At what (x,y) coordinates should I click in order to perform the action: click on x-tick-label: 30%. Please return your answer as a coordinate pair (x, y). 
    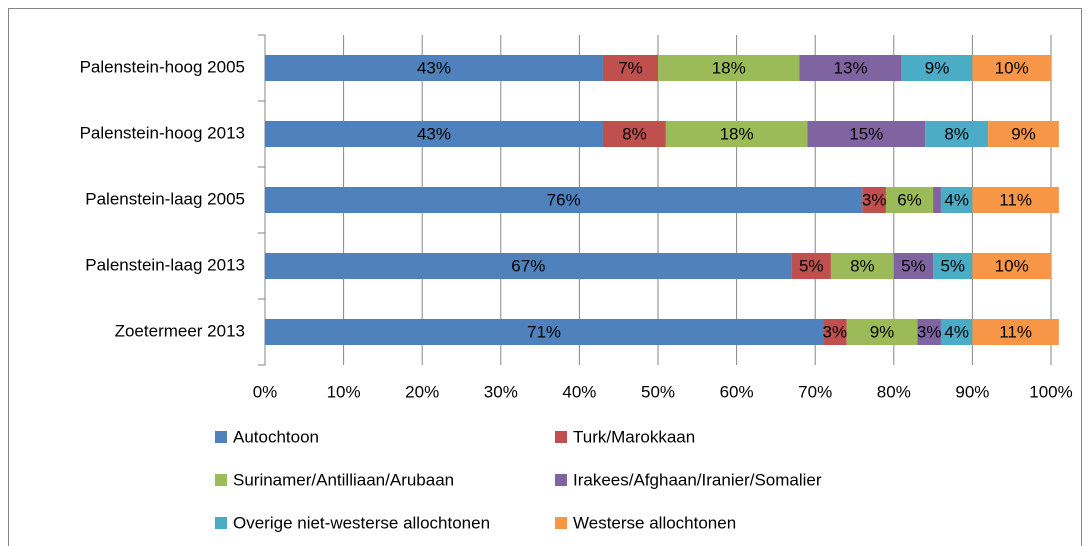
    Looking at the image, I should click on (501, 391).